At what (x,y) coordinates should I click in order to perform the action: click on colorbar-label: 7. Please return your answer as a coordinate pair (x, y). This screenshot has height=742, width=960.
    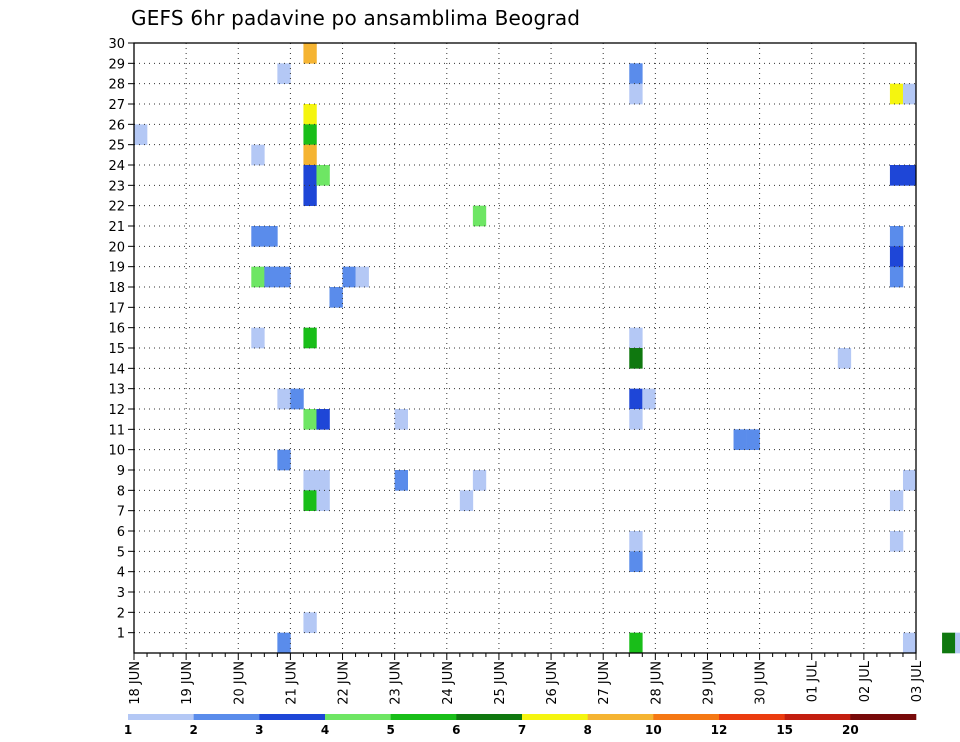
    Looking at the image, I should click on (522, 730).